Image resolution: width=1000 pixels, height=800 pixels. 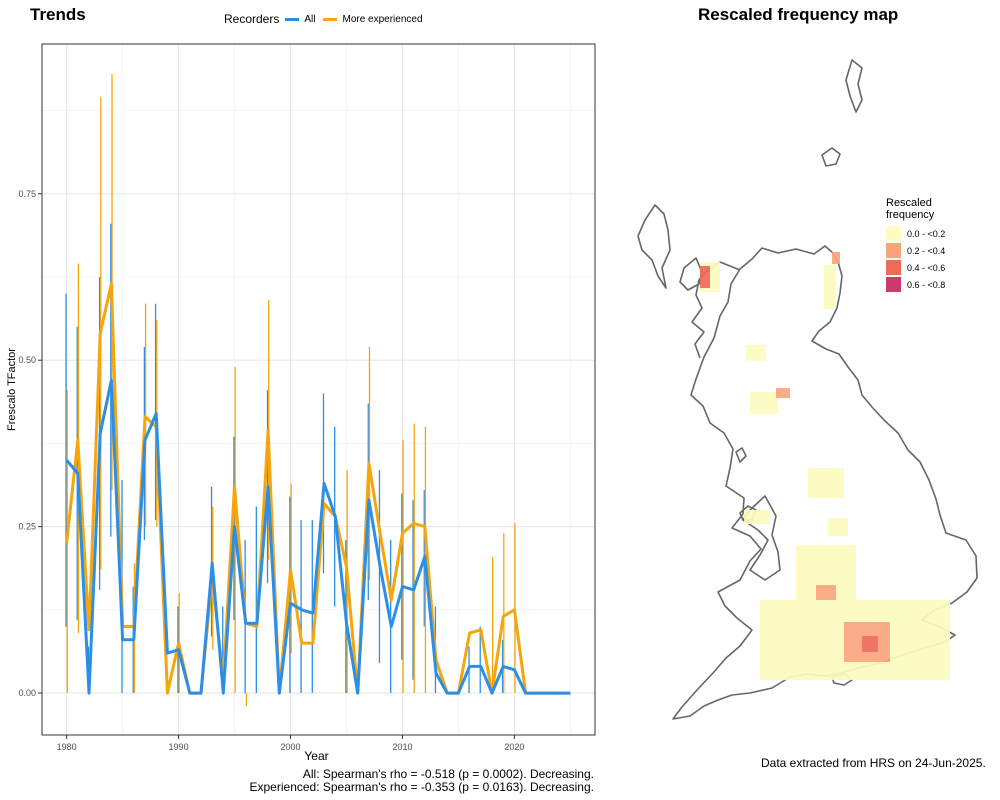 I want to click on orkney, so click(x=831, y=157).